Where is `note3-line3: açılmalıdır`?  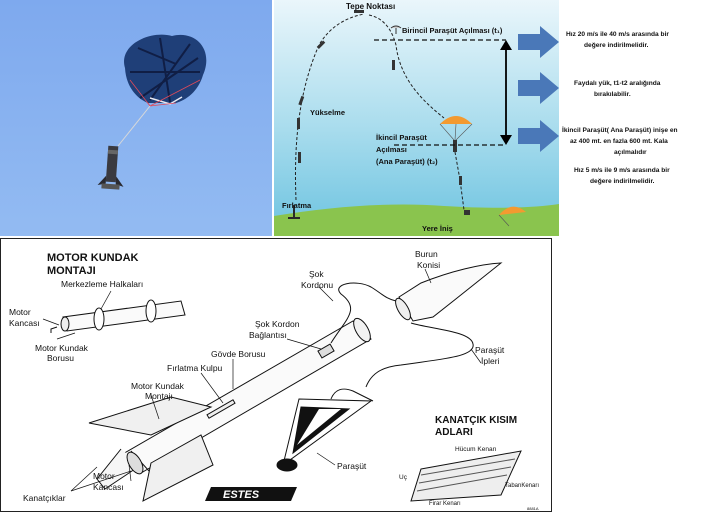
note3-line3: açılmalıdır is located at coordinates (630, 152).